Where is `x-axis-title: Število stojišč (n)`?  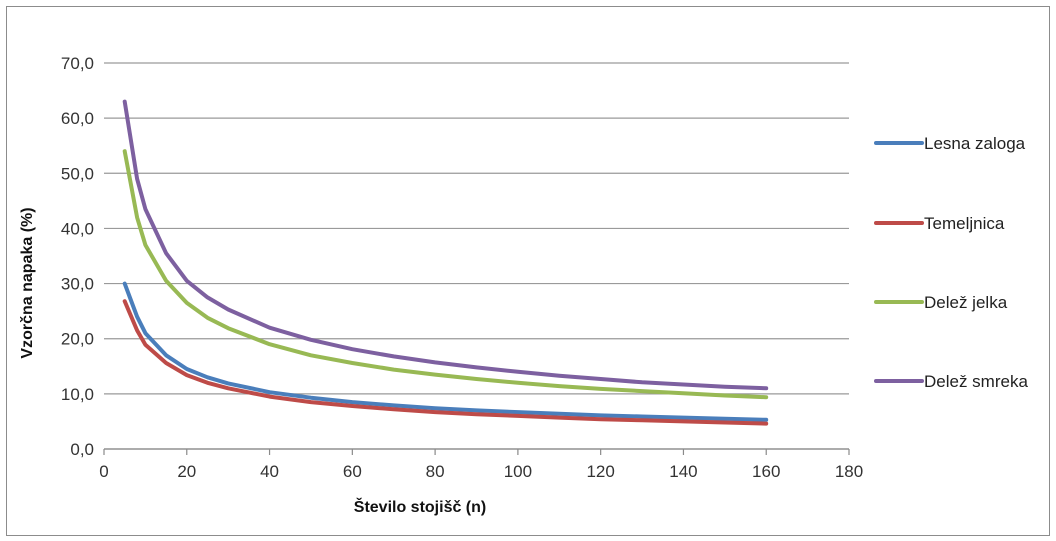 x-axis-title: Število stojišč (n) is located at coordinates (420, 506).